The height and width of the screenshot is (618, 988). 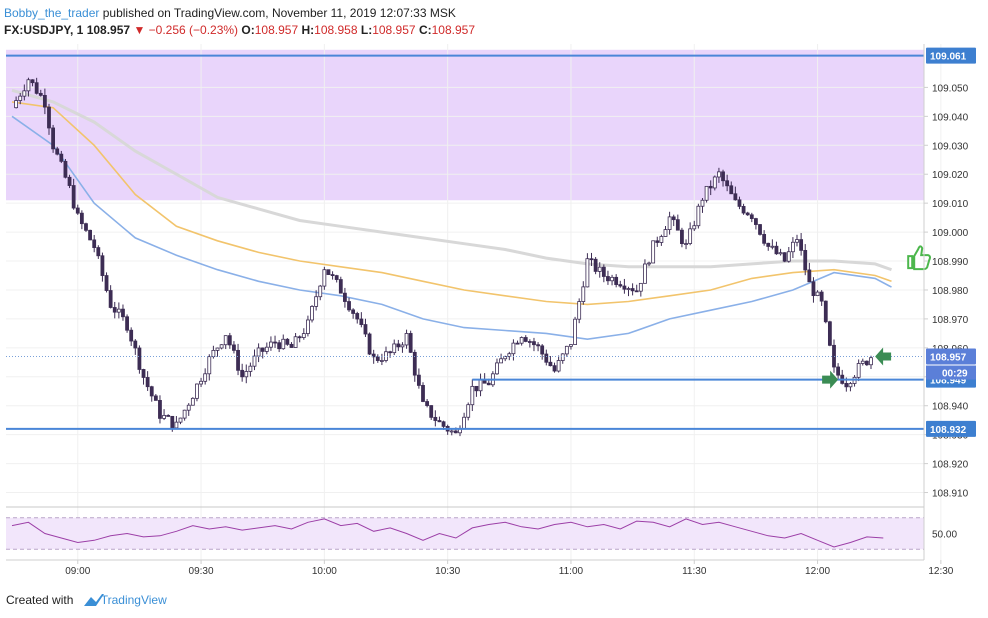 I want to click on x-tick-label: 11:00, so click(x=571, y=571).